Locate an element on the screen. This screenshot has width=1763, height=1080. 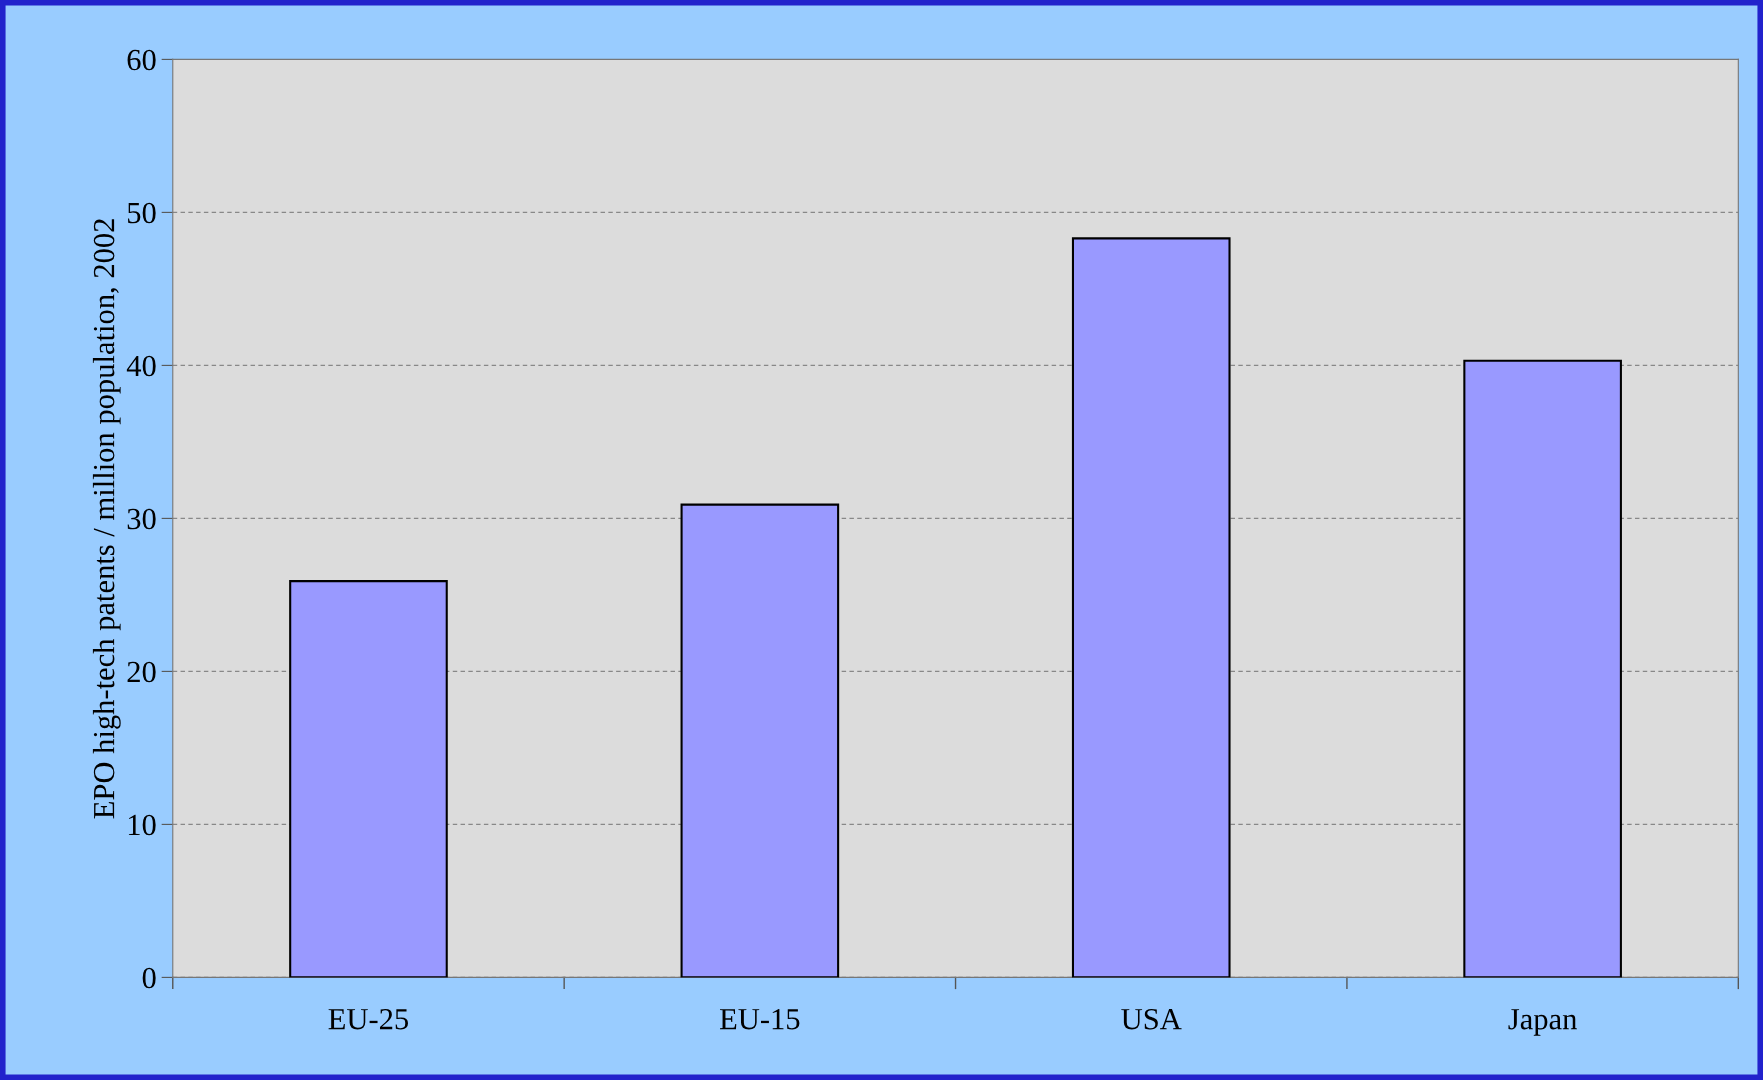
x-tick-label: USA is located at coordinates (1151, 1019).